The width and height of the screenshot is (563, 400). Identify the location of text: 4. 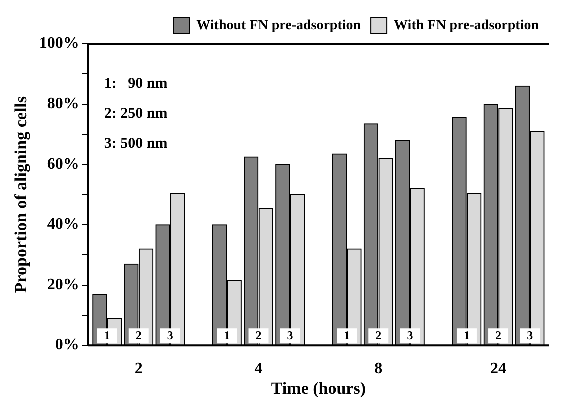
(258, 369).